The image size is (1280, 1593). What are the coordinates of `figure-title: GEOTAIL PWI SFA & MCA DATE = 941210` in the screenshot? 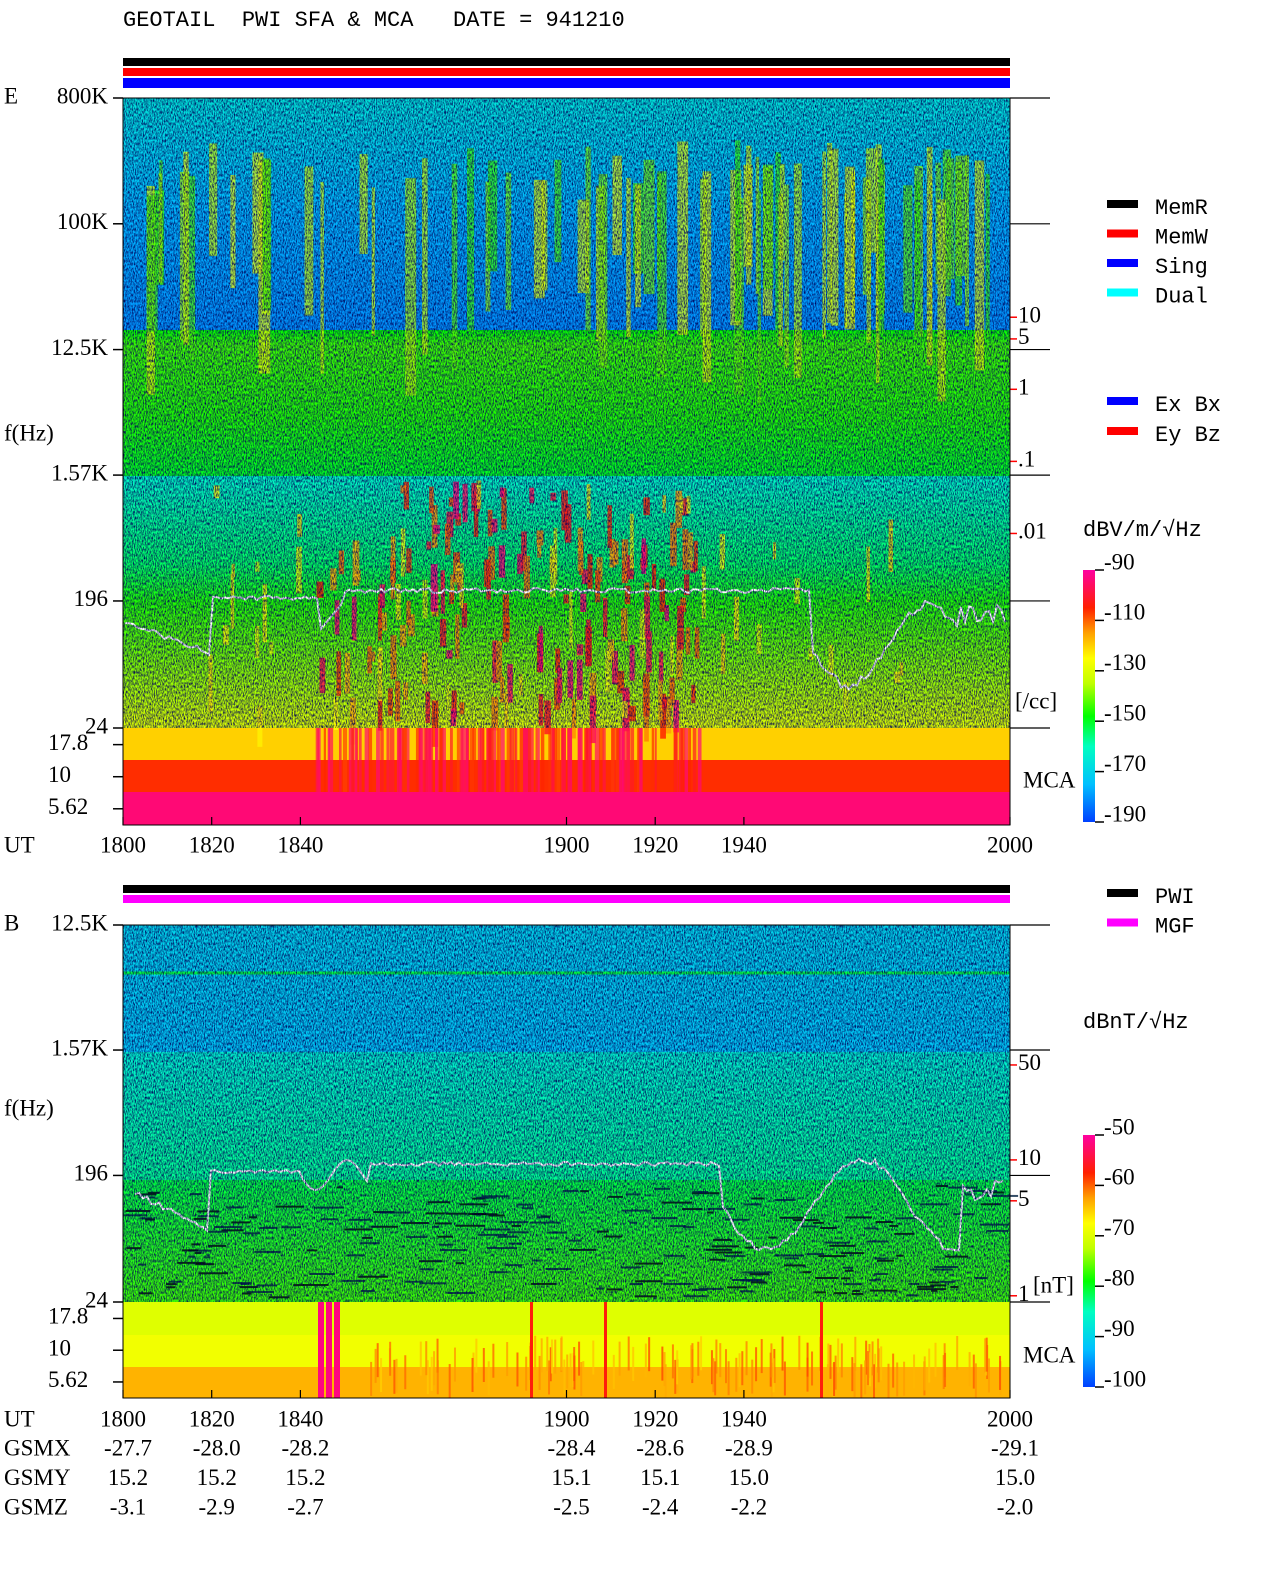 It's located at (374, 20).